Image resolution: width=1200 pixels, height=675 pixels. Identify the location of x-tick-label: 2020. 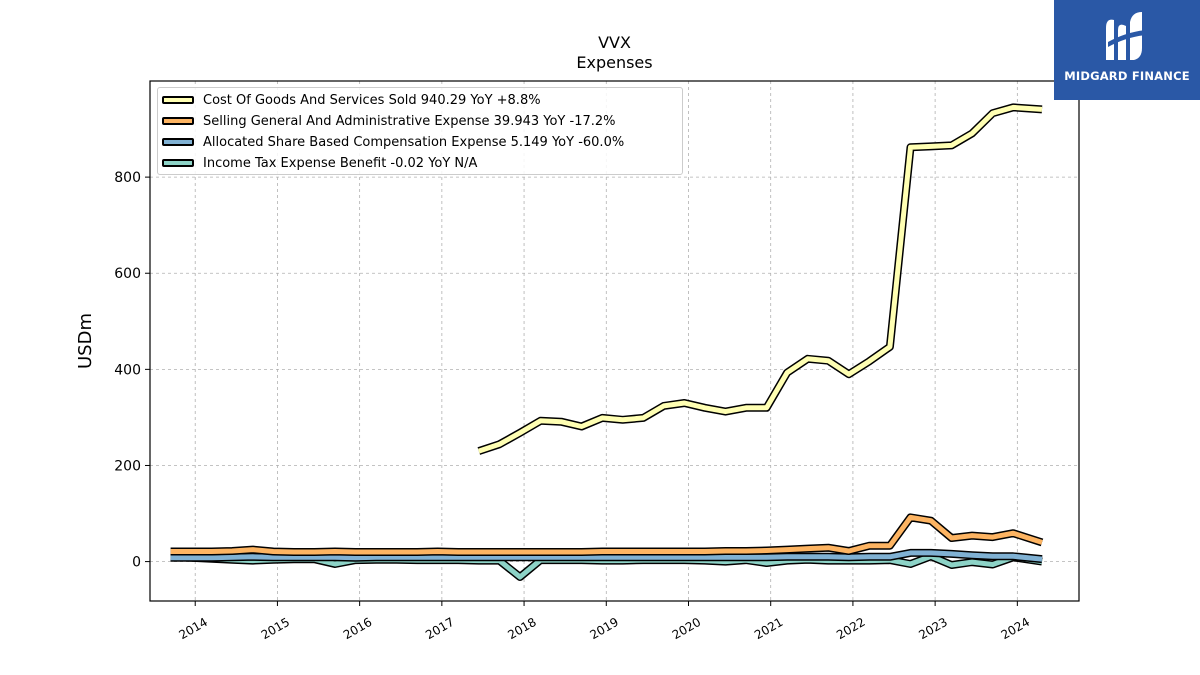
(686, 628).